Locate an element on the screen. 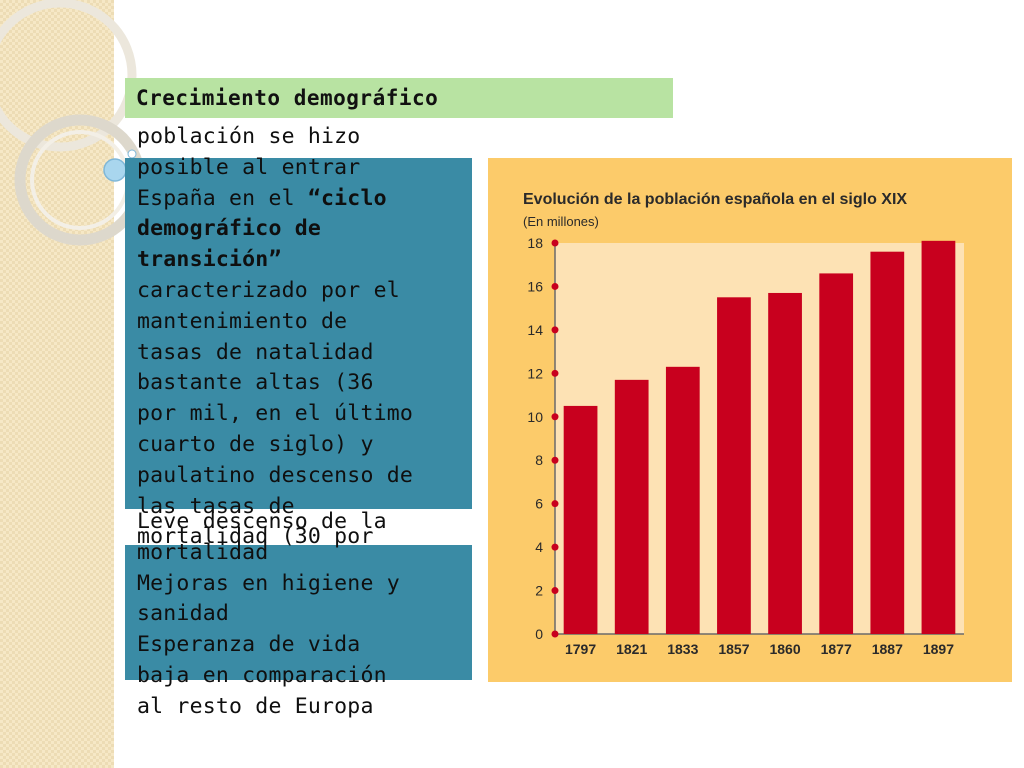  y-tick-label: 8 is located at coordinates (539, 460).